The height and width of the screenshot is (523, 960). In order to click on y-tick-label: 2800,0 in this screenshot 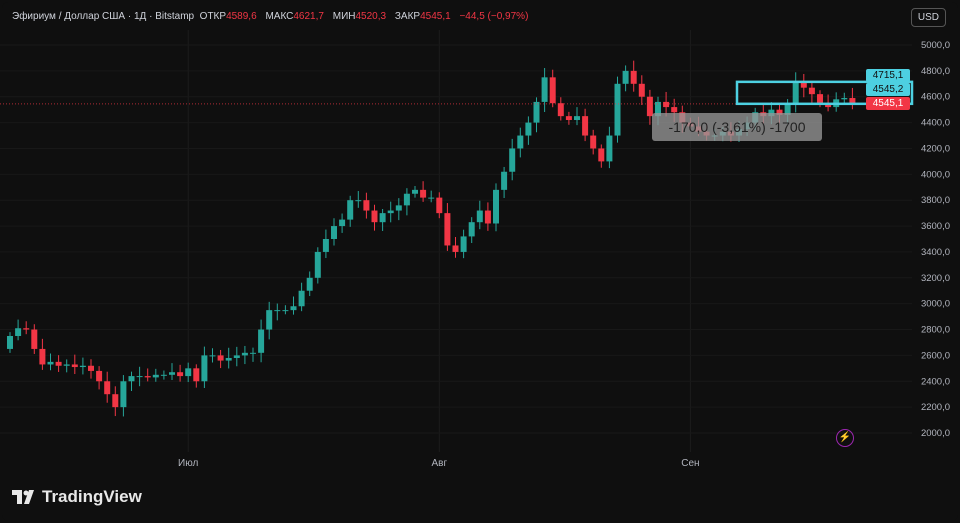, I will do `click(935, 330)`.